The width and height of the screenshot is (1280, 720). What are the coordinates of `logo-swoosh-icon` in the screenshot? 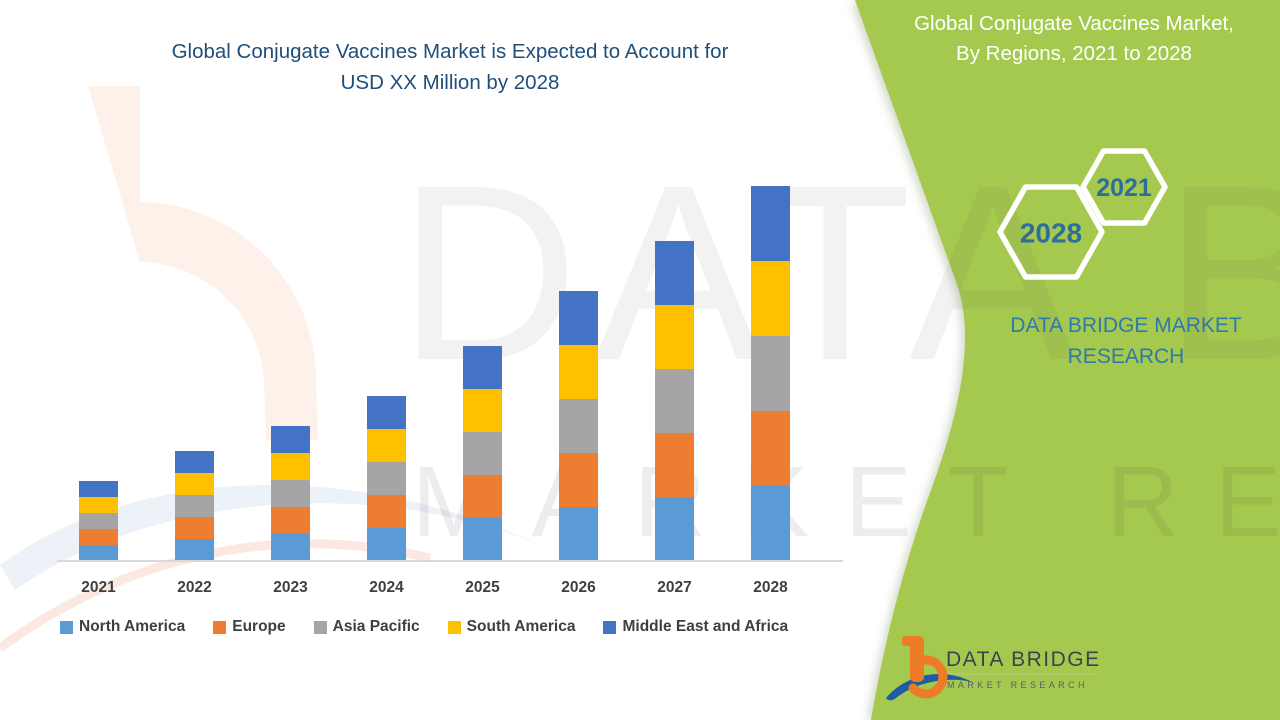 It's located at (929, 687).